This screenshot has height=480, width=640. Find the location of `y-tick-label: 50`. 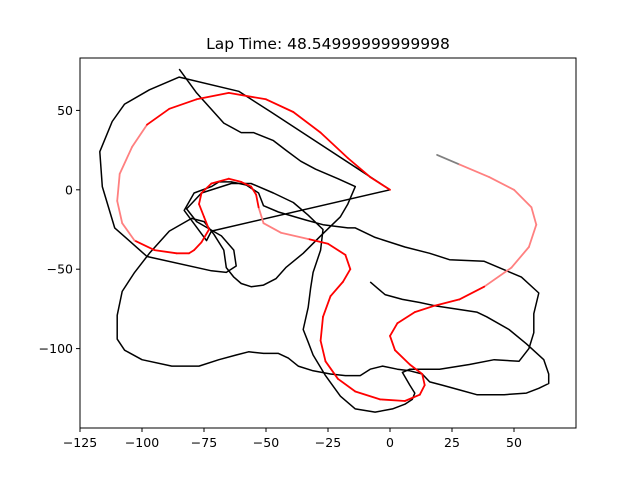

y-tick-label: 50 is located at coordinates (65, 110).